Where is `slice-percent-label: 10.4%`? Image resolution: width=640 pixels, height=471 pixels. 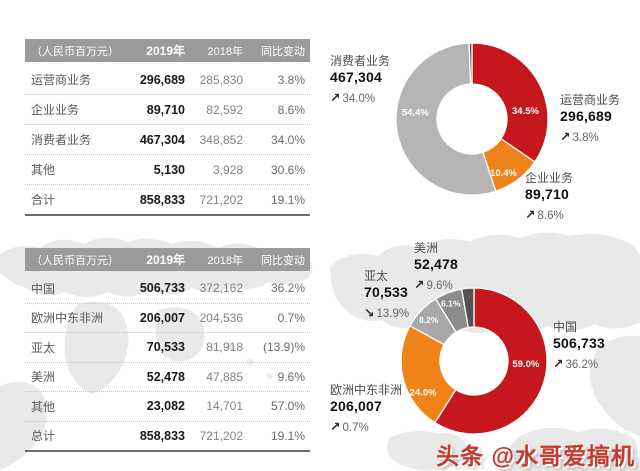
slice-percent-label: 10.4% is located at coordinates (503, 173).